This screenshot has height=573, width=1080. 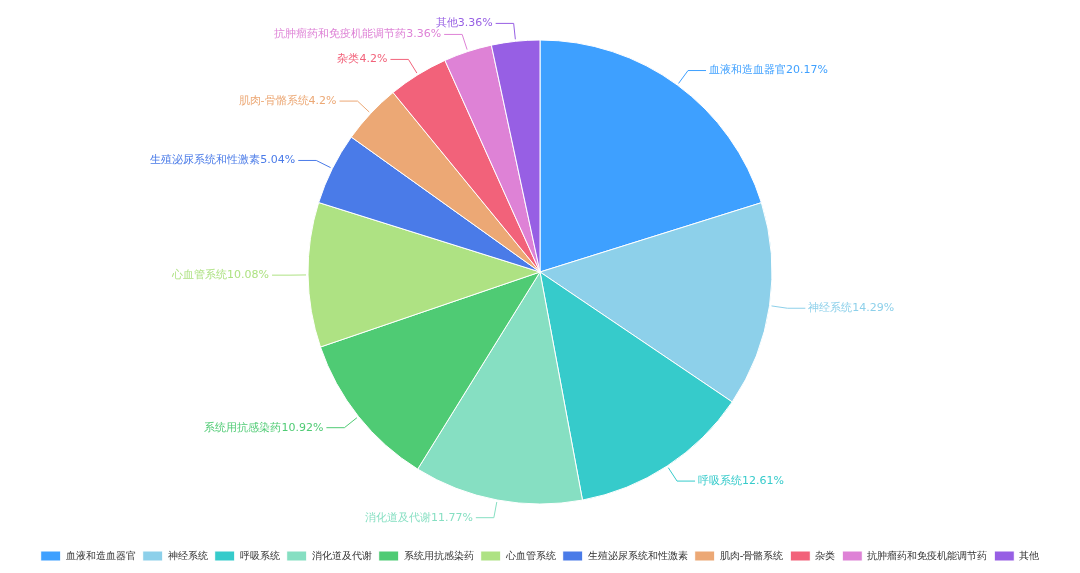 What do you see at coordinates (287, 100) in the screenshot?
I see `category-label: 肌肉-骨骼系统4.2%` at bounding box center [287, 100].